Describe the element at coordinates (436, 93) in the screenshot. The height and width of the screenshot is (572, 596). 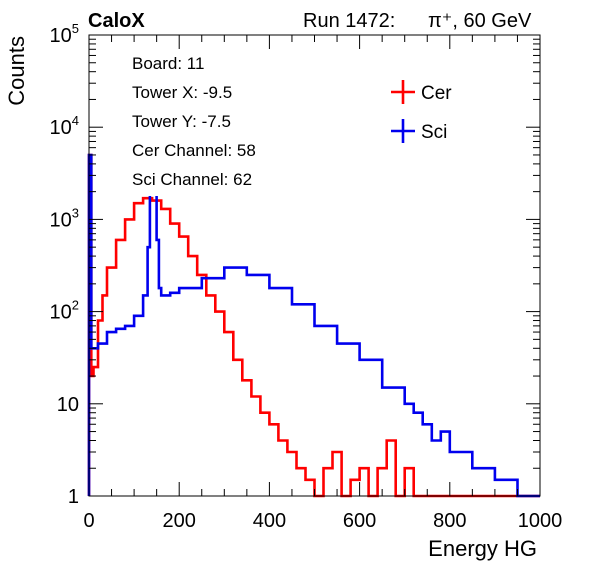
I see `legend-label-cer: Cer` at that location.